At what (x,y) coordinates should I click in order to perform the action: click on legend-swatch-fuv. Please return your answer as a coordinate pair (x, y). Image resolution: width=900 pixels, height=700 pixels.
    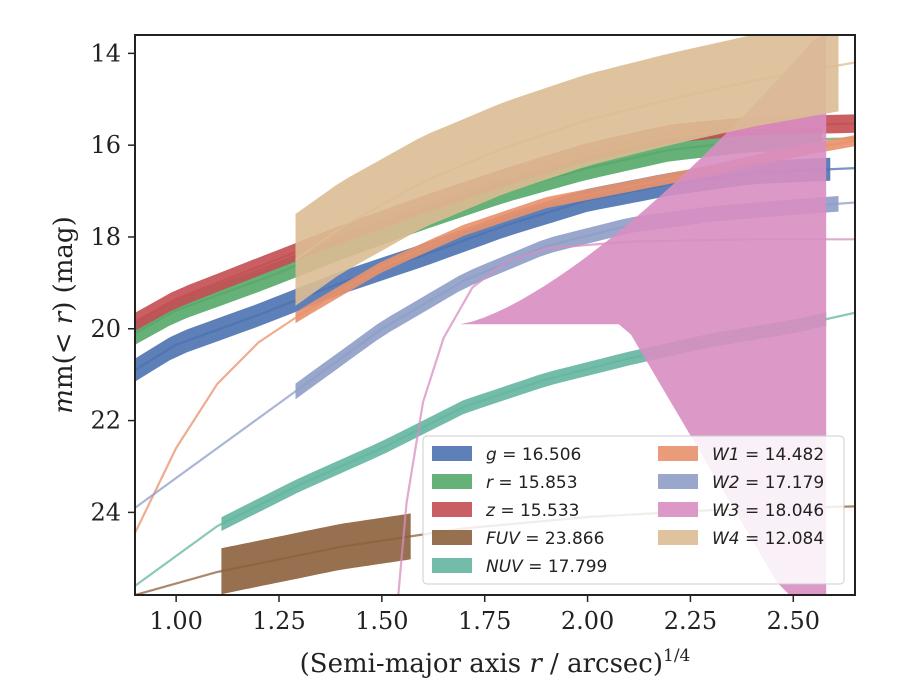
    Looking at the image, I should click on (452, 537).